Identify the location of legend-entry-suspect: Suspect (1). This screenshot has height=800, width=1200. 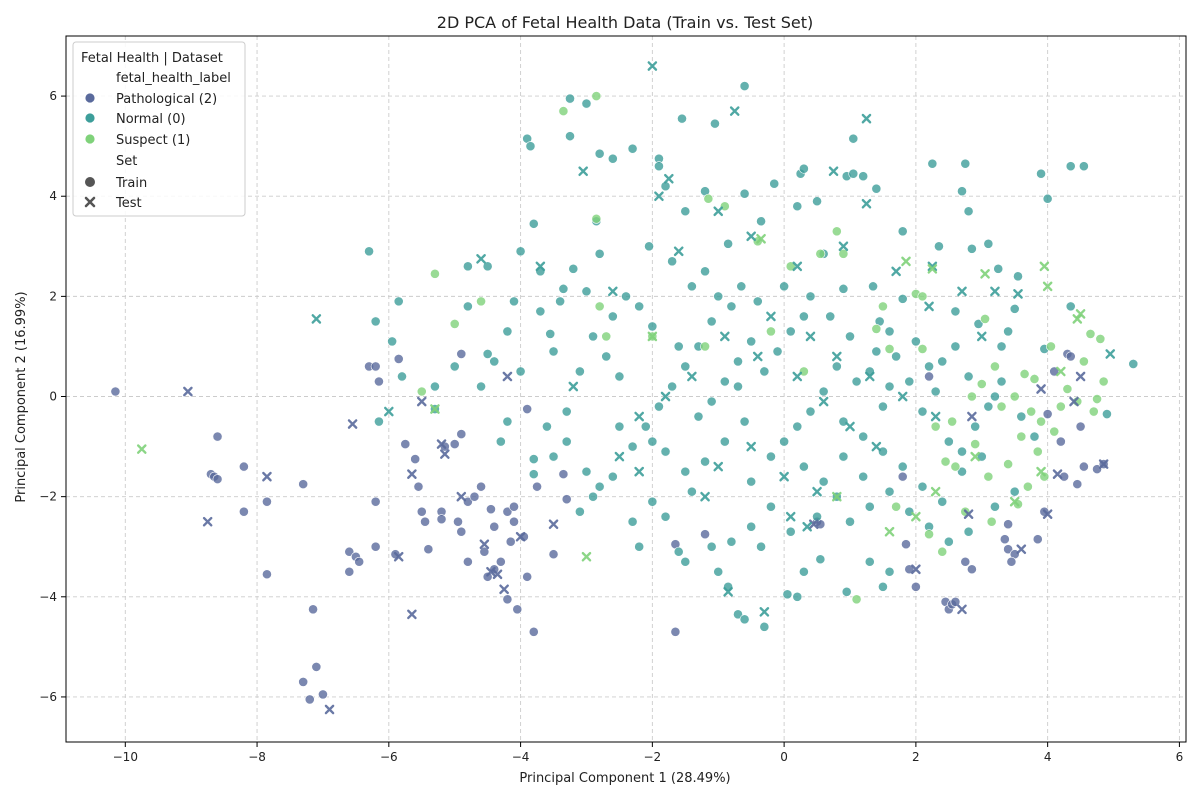
(137, 140).